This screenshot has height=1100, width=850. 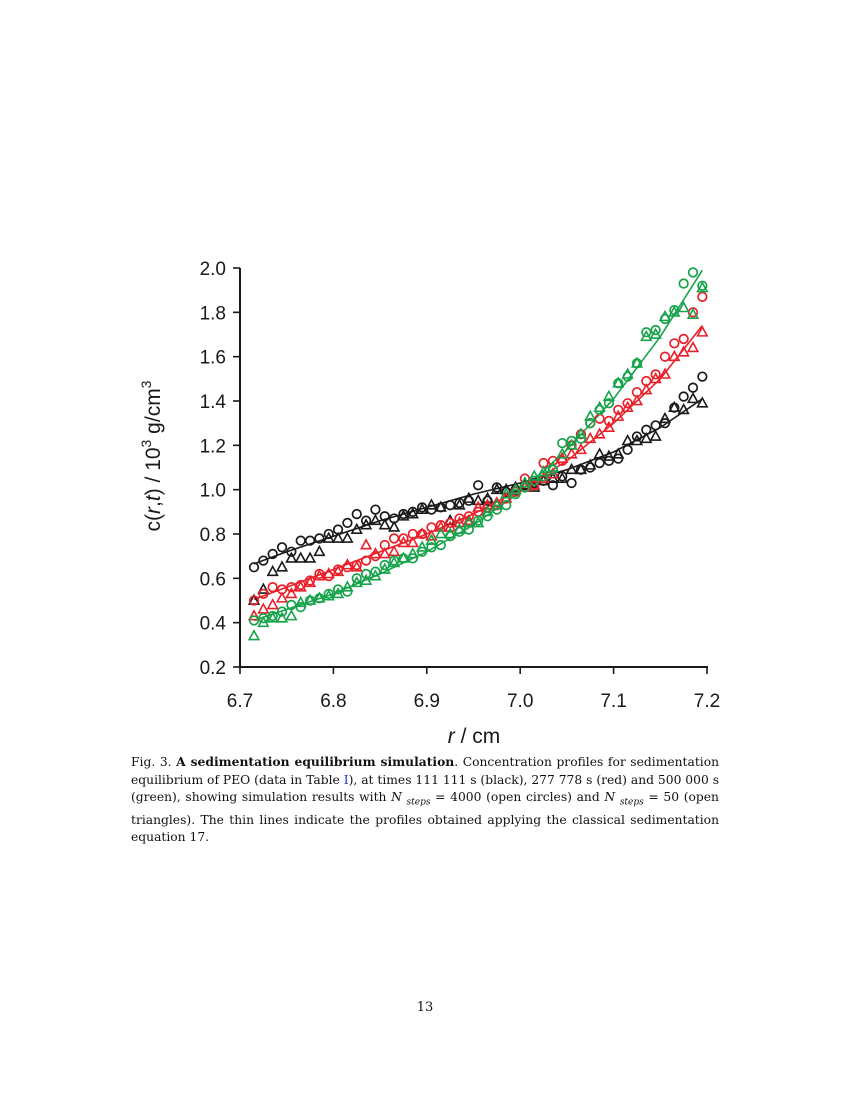 What do you see at coordinates (452, 736) in the screenshot?
I see `x-axis-label-symbol: r` at bounding box center [452, 736].